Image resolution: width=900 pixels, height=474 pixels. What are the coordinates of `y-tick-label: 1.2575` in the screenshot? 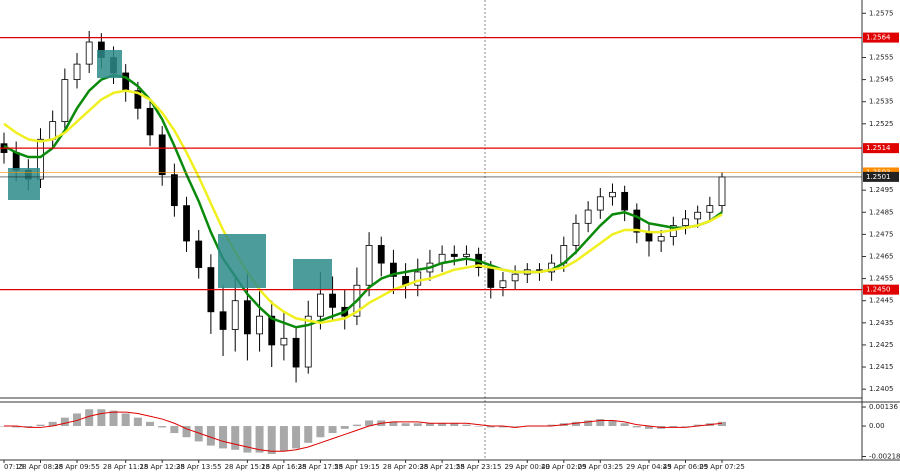 It's located at (881, 13).